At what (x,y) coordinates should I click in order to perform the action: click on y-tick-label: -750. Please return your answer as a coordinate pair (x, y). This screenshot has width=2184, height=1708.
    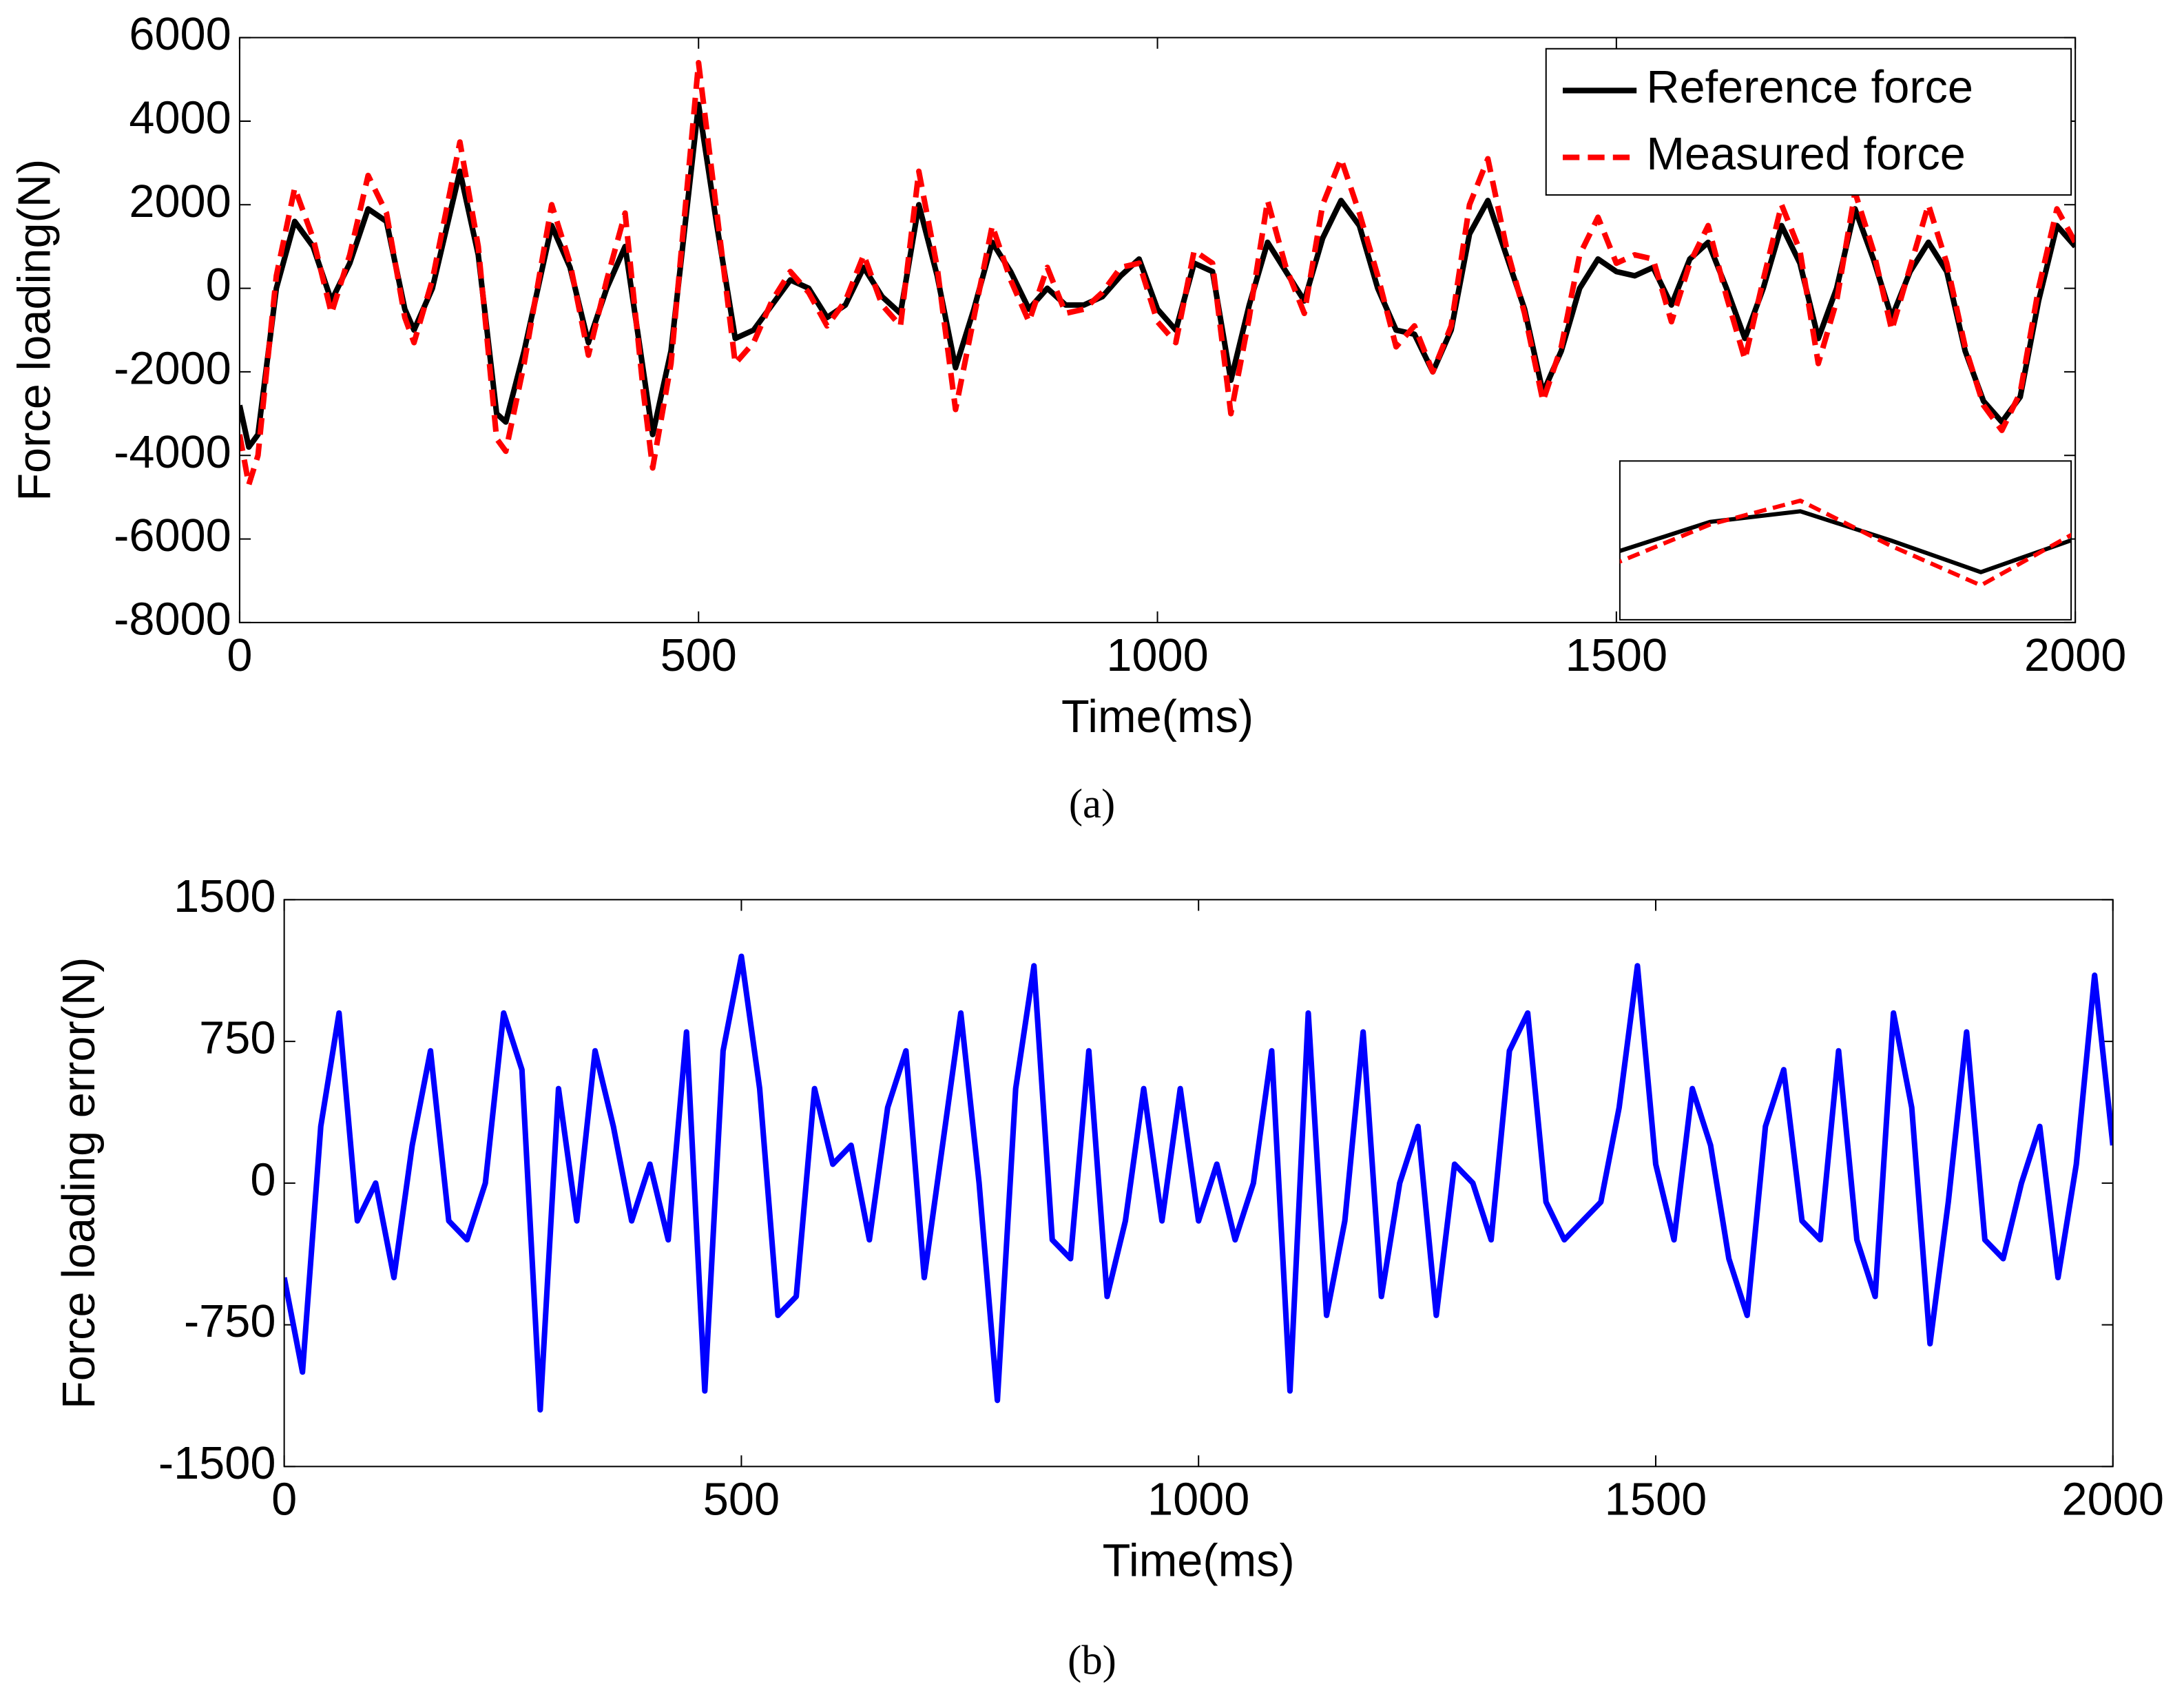
    Looking at the image, I should click on (230, 1321).